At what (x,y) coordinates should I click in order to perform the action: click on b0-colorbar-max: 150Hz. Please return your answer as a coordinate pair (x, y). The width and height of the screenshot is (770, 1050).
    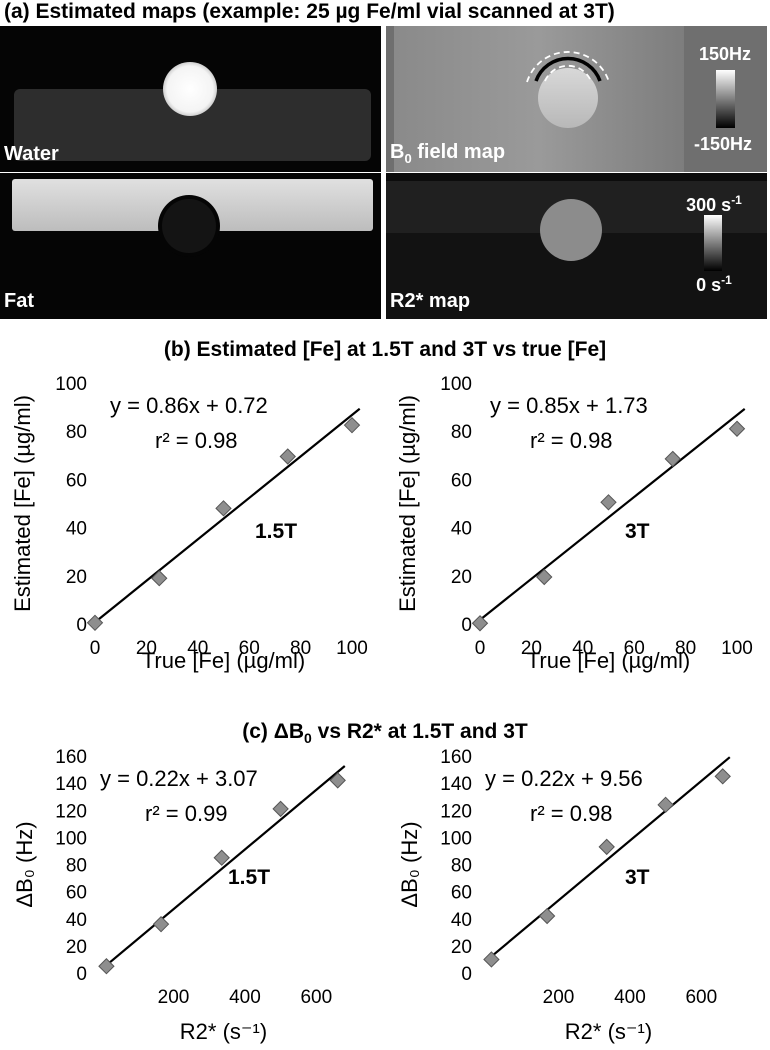
    Looking at the image, I should click on (725, 54).